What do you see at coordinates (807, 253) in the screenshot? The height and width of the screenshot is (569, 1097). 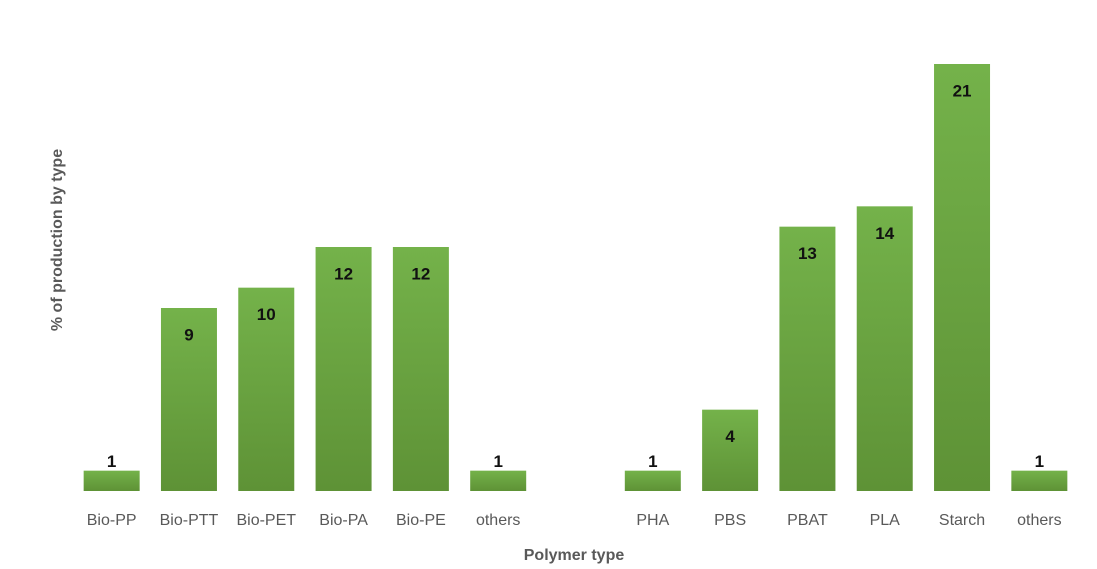 I see `value-label: 13` at bounding box center [807, 253].